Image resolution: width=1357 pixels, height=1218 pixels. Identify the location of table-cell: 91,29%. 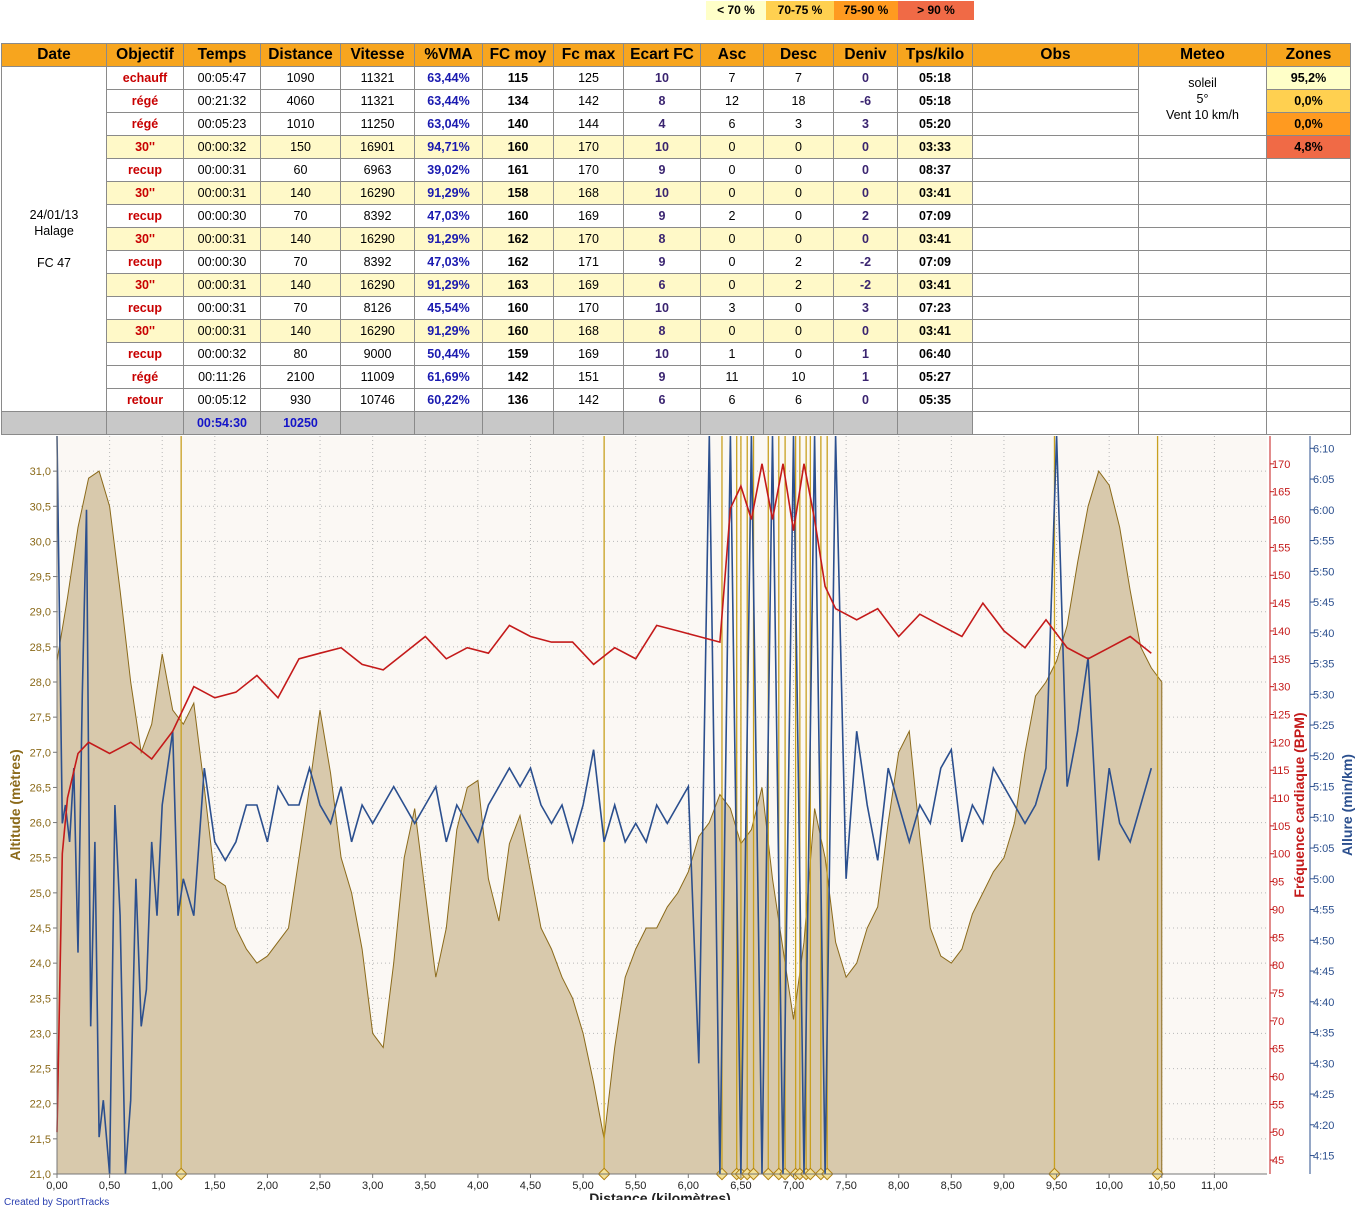
(448, 331).